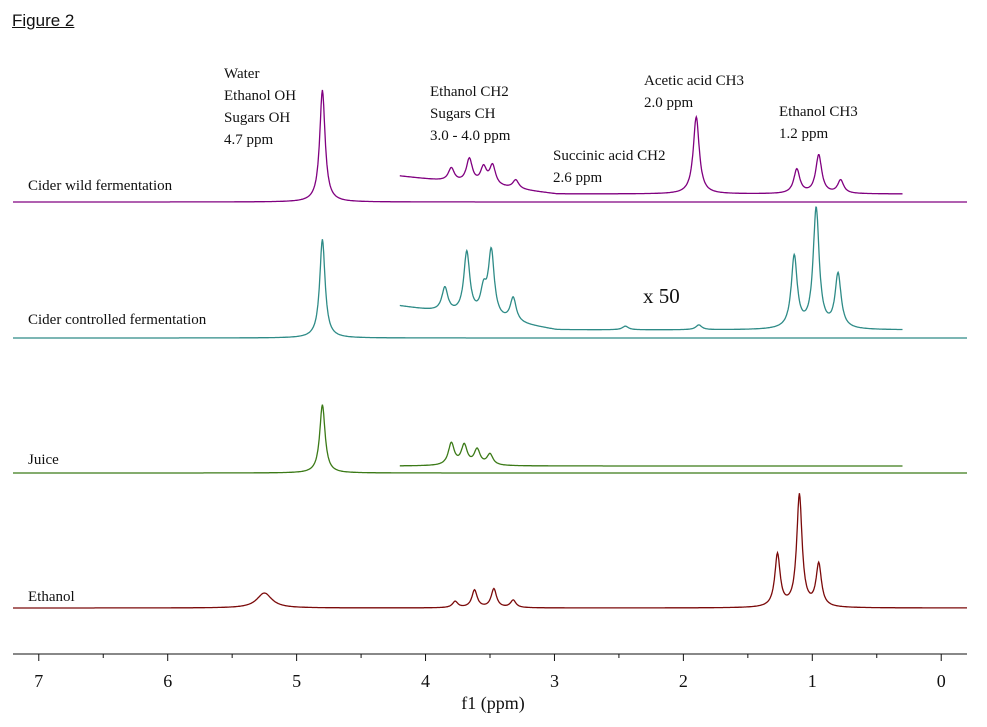  What do you see at coordinates (818, 123) in the screenshot?
I see `annotation-ethanol-ch3: Ethanol CH3 1.2 ppm` at bounding box center [818, 123].